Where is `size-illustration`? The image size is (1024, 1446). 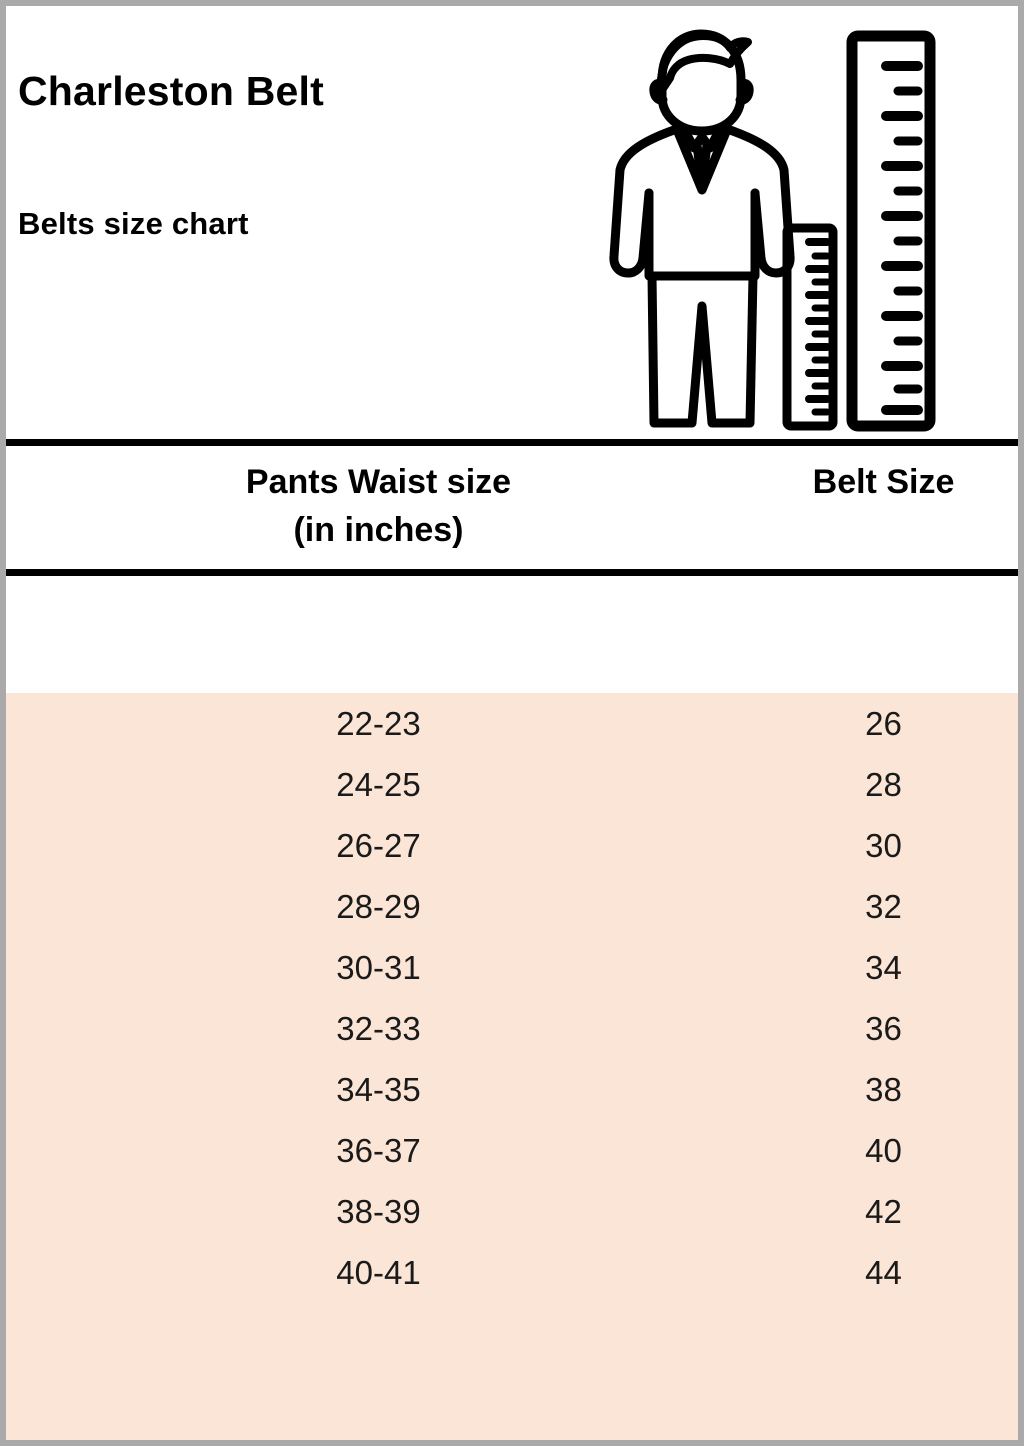
size-illustration is located at coordinates (776, 227).